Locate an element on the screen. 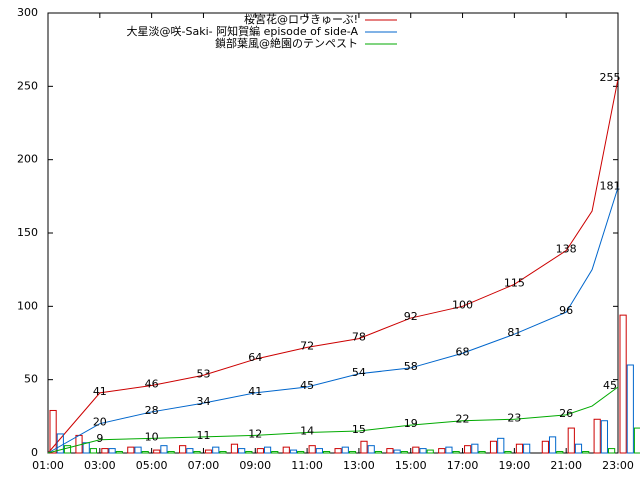 This screenshot has height=480, width=640. x-tick-label: 01:00 is located at coordinates (48, 465).